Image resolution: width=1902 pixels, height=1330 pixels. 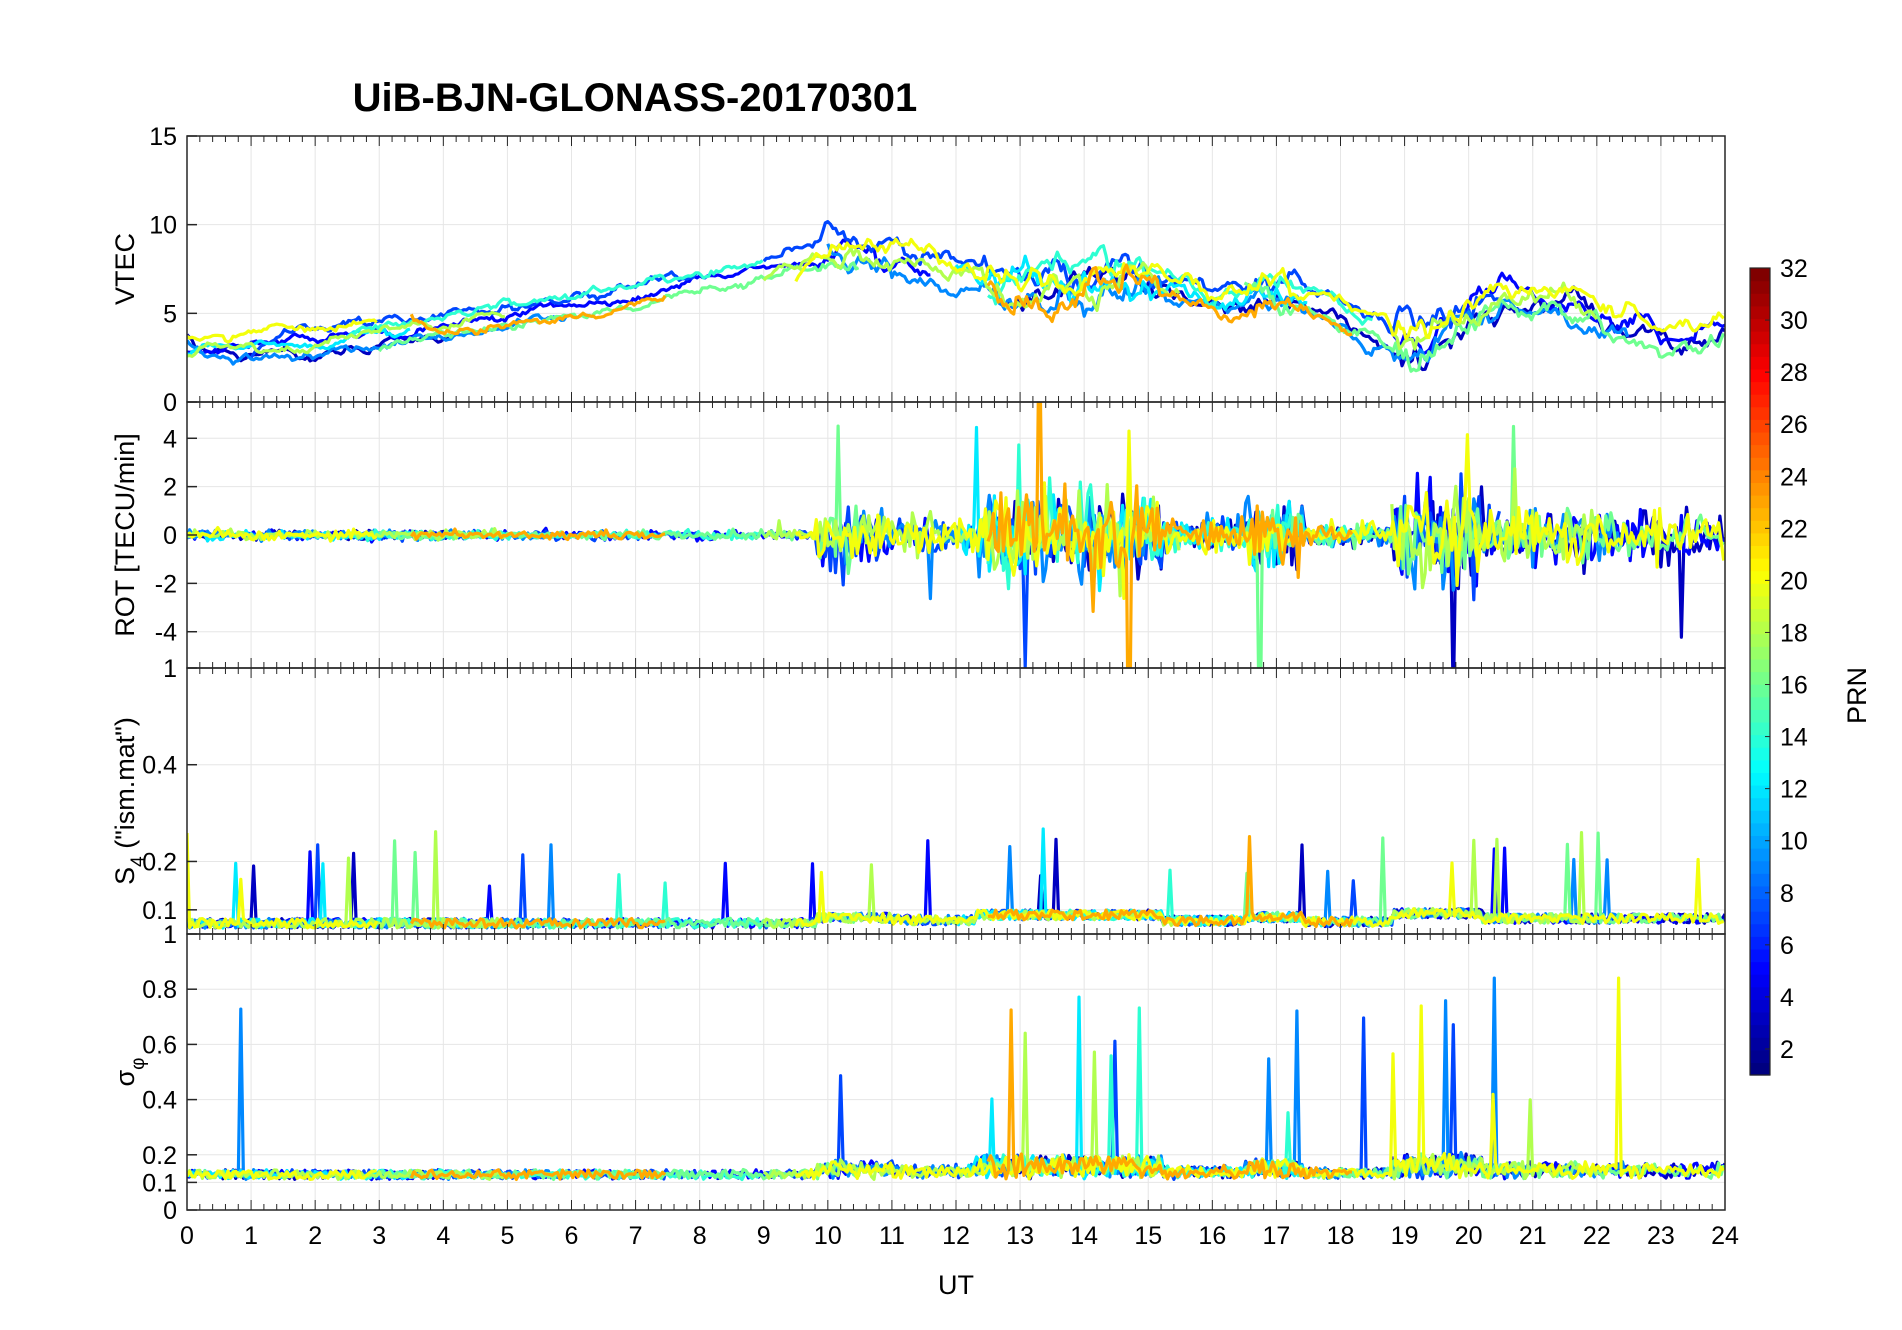 What do you see at coordinates (636, 1236) in the screenshot?
I see `x-tick-label: 7` at bounding box center [636, 1236].